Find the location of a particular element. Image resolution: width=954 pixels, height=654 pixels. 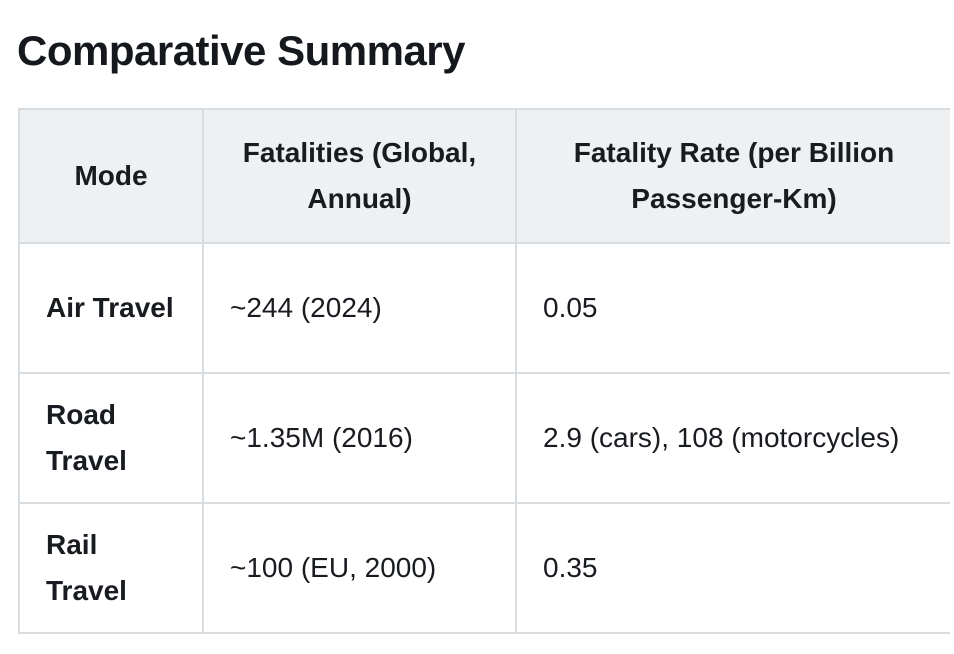

fatality-rate-cell: 2.9 (cars), 108 (motorcycles) is located at coordinates (732, 438).